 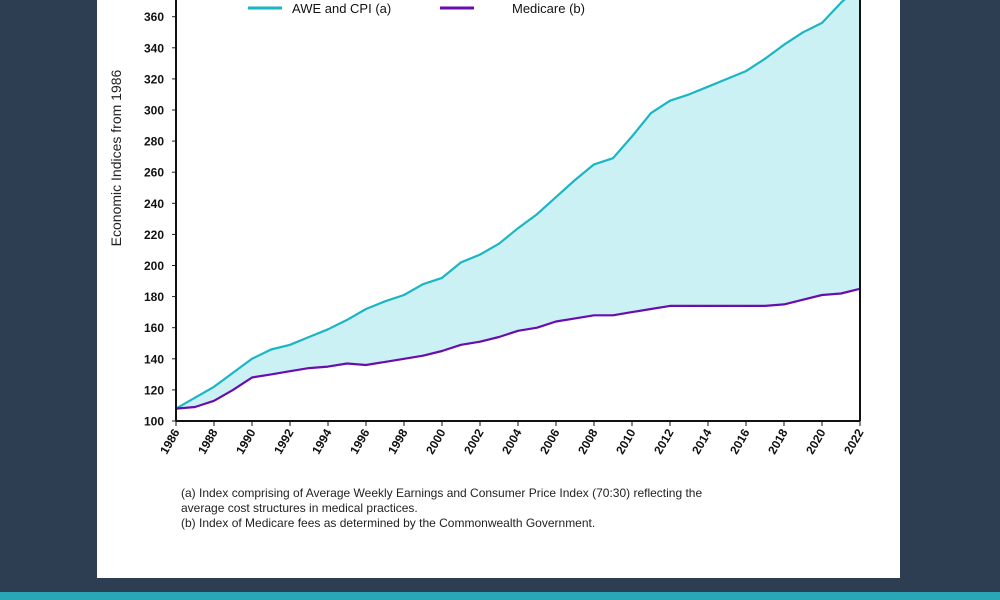 I want to click on x-tick-label: 2022, so click(x=854, y=441).